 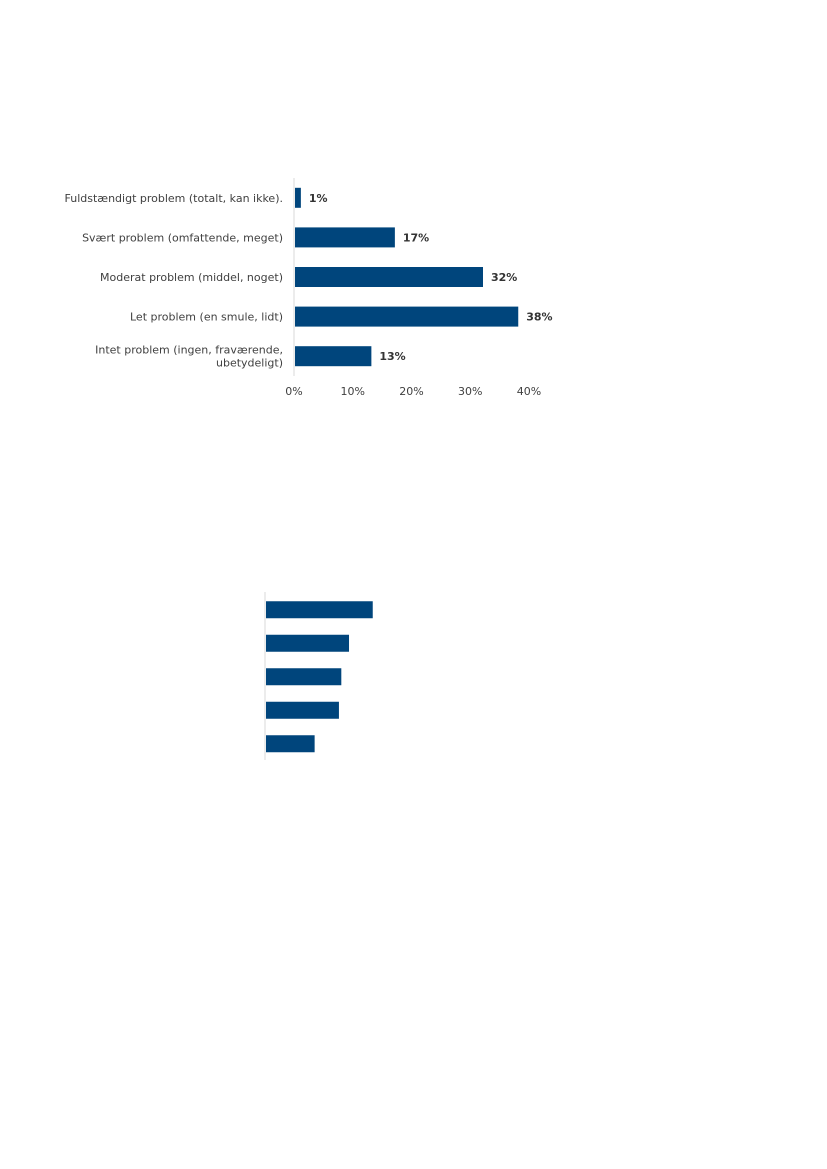 I want to click on category-label: Moderat problem (middel, noget), so click(x=191, y=277).